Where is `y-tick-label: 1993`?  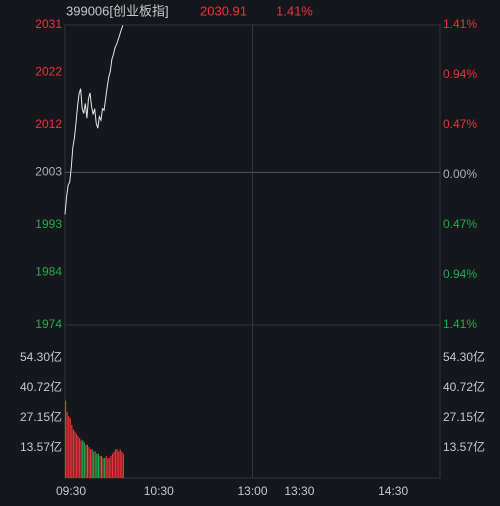
y-tick-label: 1993 is located at coordinates (48, 224).